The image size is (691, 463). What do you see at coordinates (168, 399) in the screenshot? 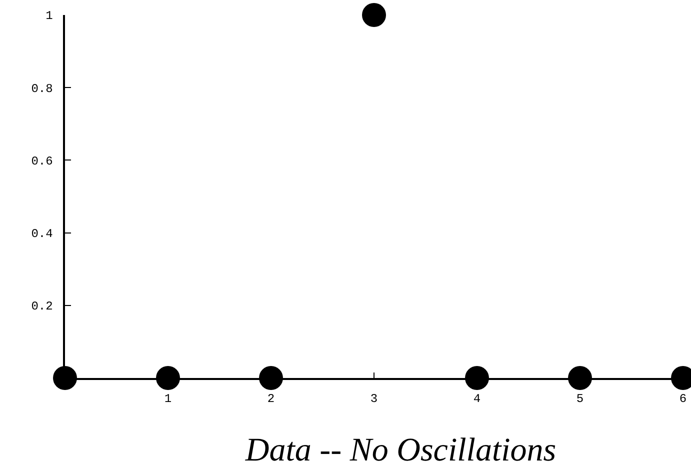
I see `x-tick-label: 1` at bounding box center [168, 399].